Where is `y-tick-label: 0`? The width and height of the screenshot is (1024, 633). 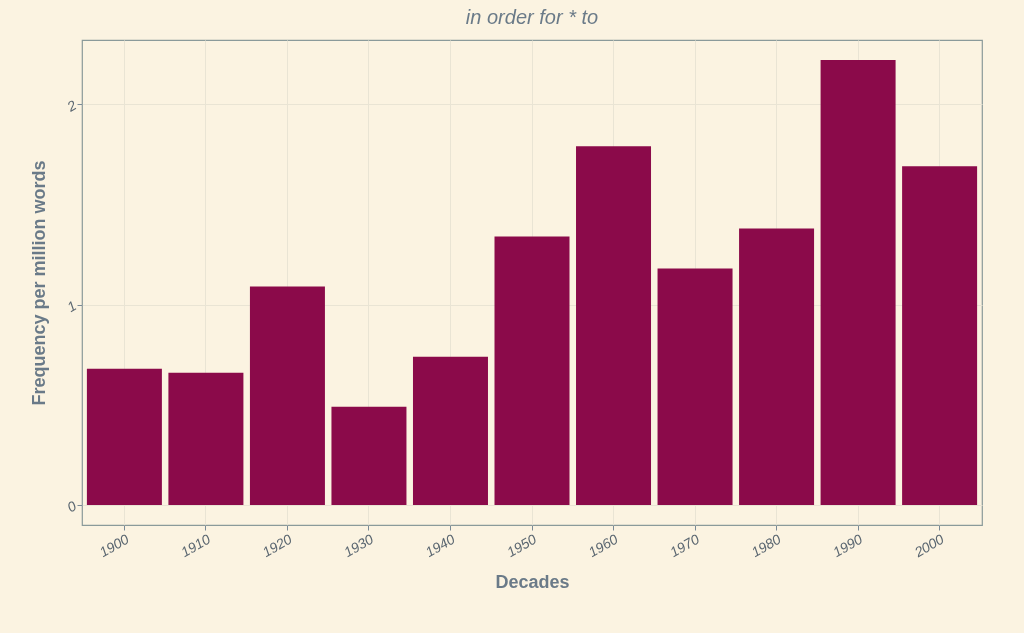
y-tick-label: 0 is located at coordinates (72, 506).